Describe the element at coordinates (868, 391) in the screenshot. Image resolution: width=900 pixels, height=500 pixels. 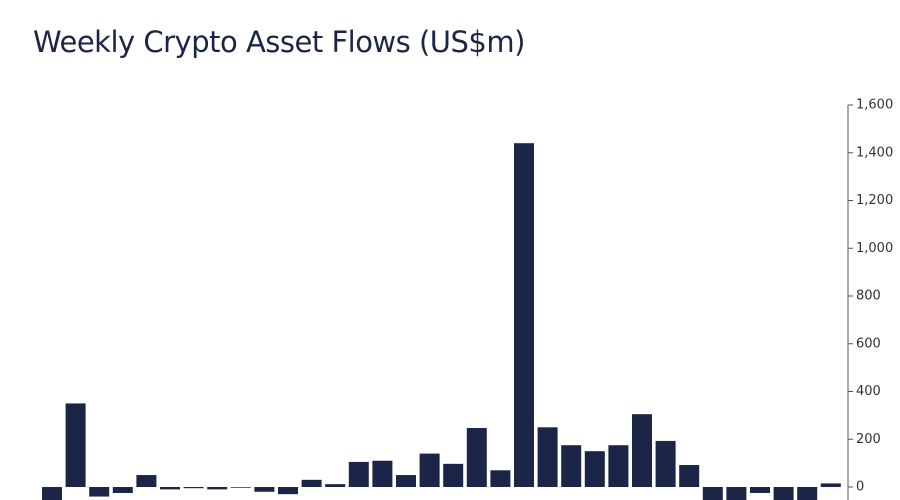
I see `y-tick-label: 400` at that location.